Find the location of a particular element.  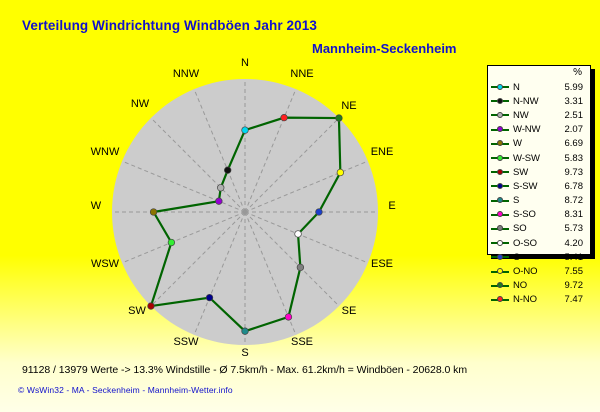

data-point-s is located at coordinates (245, 331).